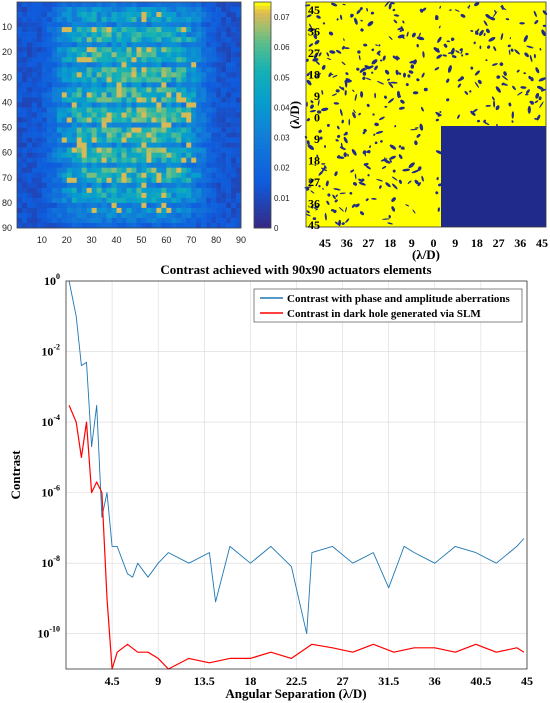  What do you see at coordinates (434, 243) in the screenshot?
I see `darkhole-x-tick-label: 0` at bounding box center [434, 243].